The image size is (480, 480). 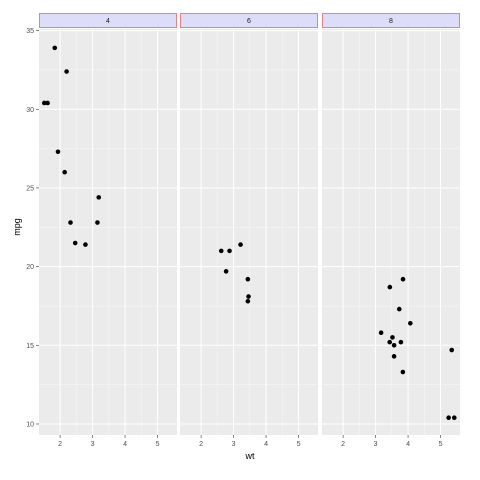 I want to click on facet-strip-label: 6, so click(x=249, y=21).